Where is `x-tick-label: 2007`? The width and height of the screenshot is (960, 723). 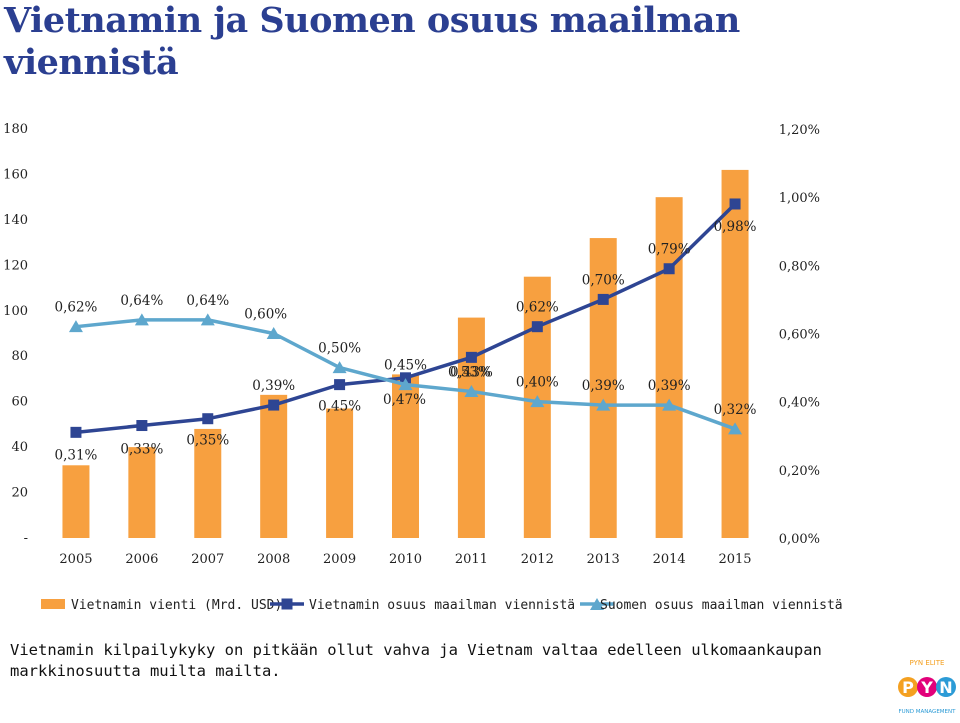 x-tick-label: 2007 is located at coordinates (207, 559).